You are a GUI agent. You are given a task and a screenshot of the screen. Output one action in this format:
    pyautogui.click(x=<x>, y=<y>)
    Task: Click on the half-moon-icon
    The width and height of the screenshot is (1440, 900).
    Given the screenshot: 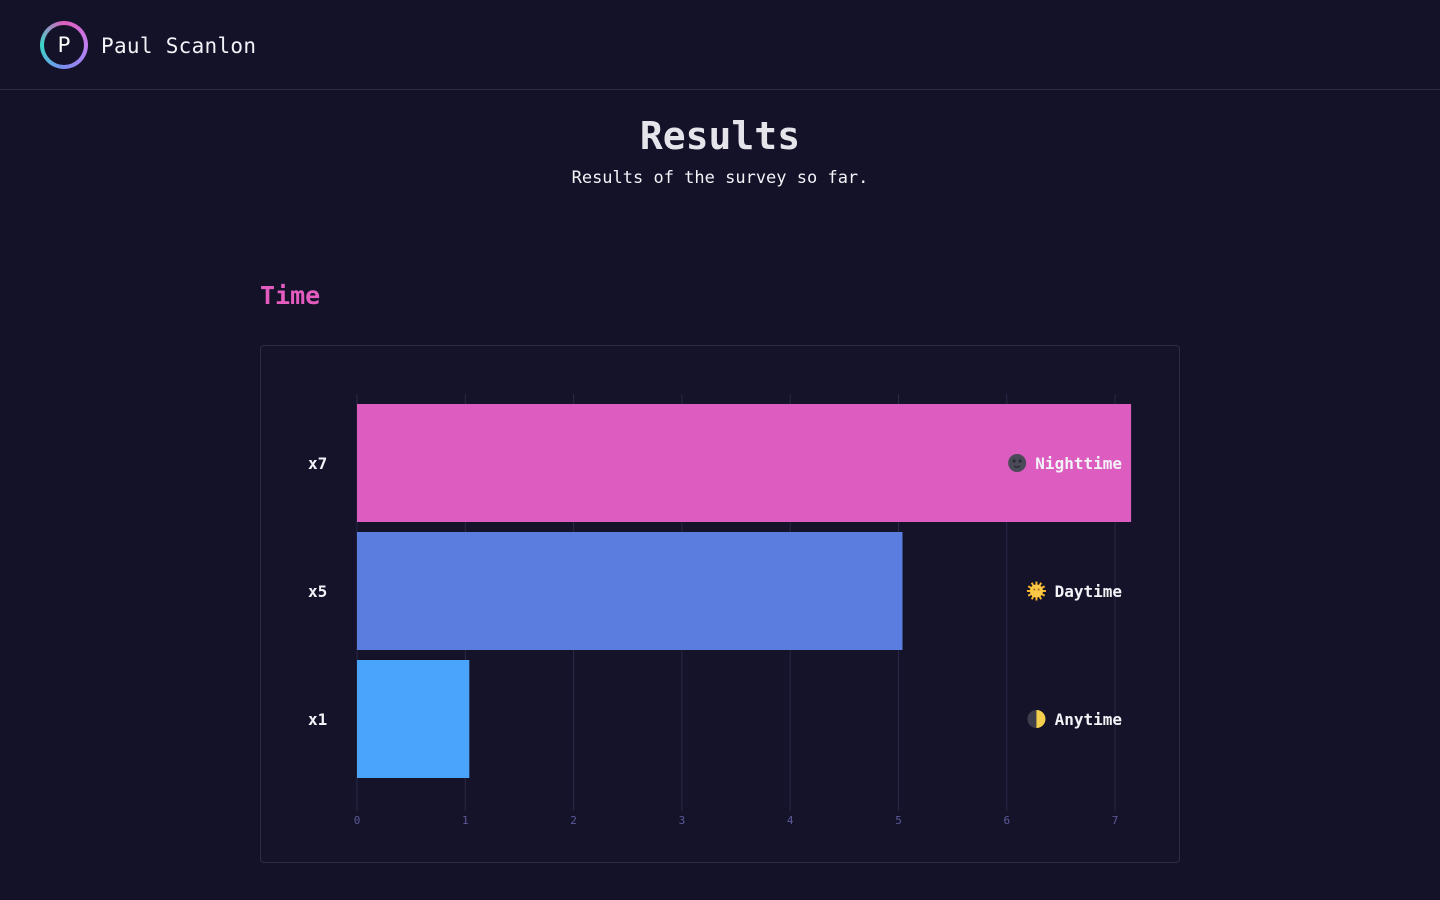 What is the action you would take?
    pyautogui.click(x=1036, y=719)
    